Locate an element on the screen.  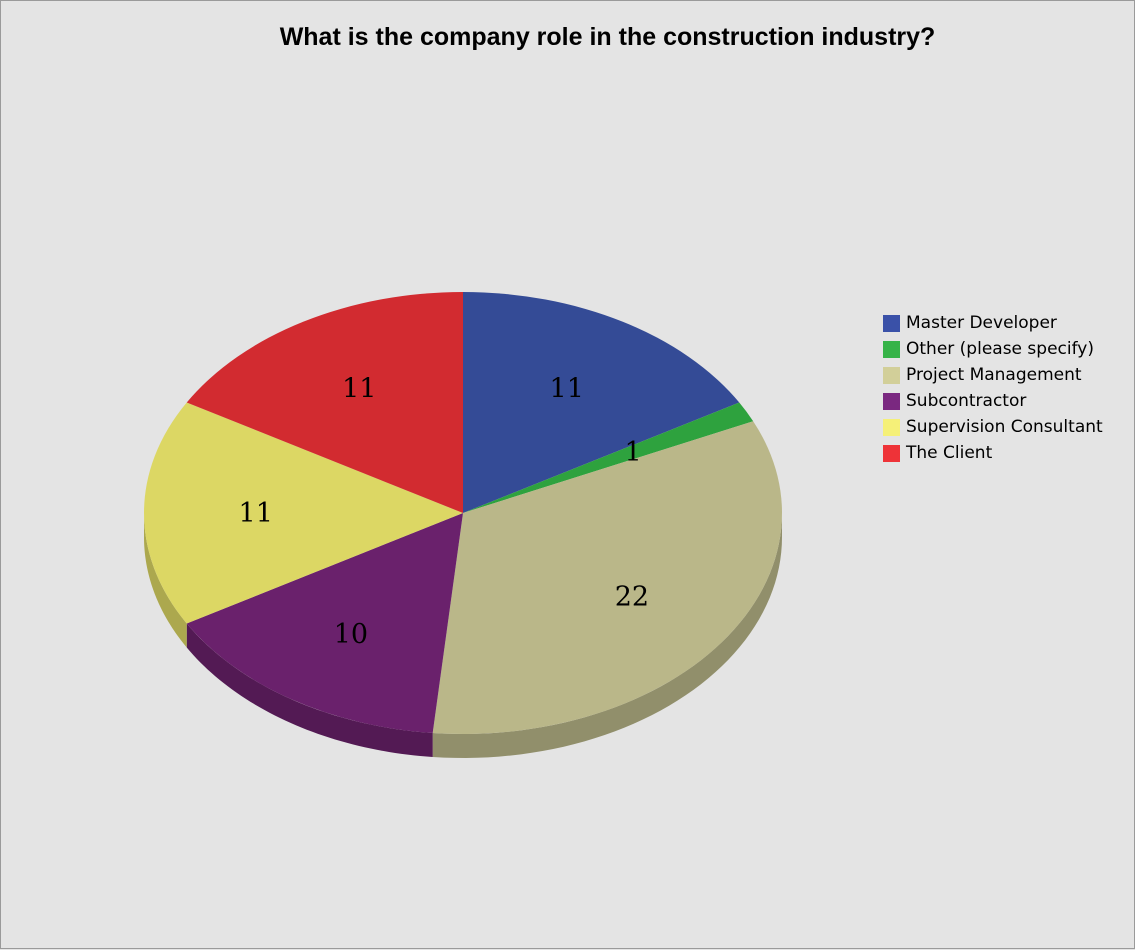
legend-item-the-client: The Client is located at coordinates (993, 453).